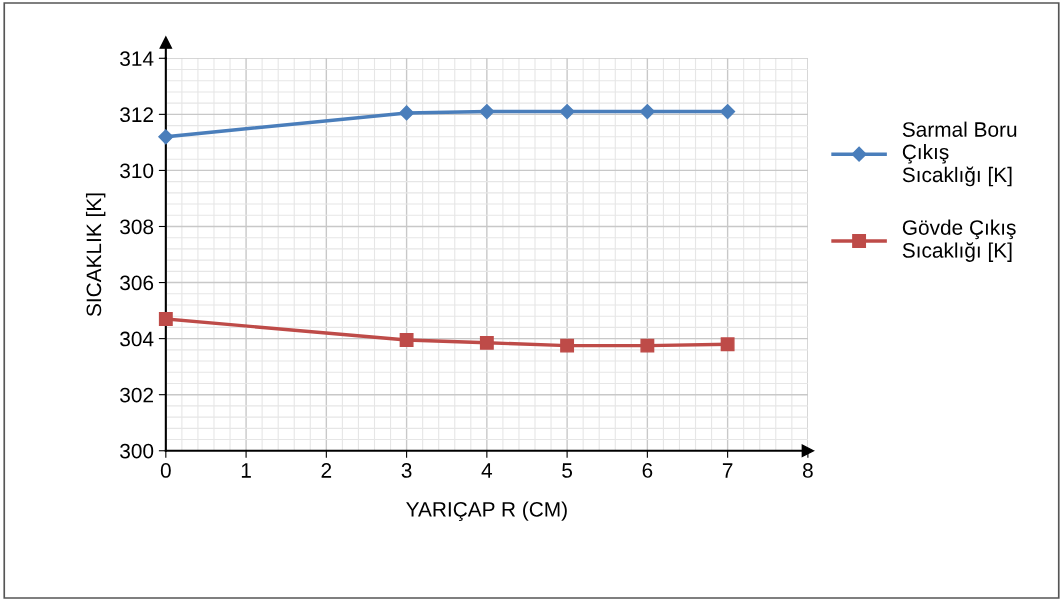 This screenshot has width=1063, height=601. What do you see at coordinates (137, 227) in the screenshot?
I see `y-tick-label: 308` at bounding box center [137, 227].